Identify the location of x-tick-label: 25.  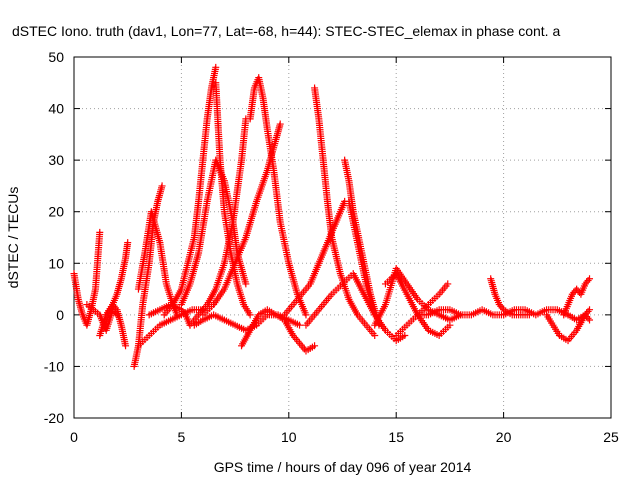
(611, 437).